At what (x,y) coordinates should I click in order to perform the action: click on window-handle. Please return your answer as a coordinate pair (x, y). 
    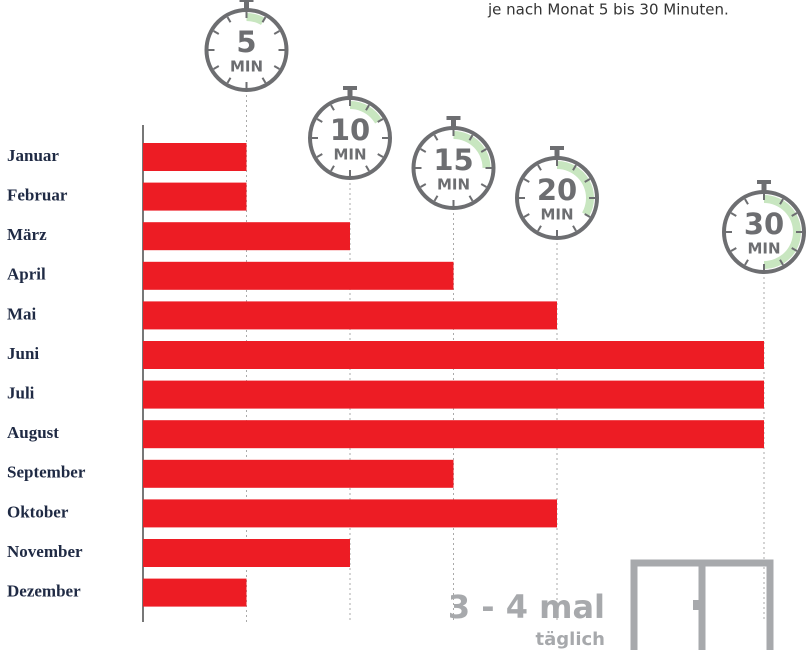
    Looking at the image, I should click on (696, 605).